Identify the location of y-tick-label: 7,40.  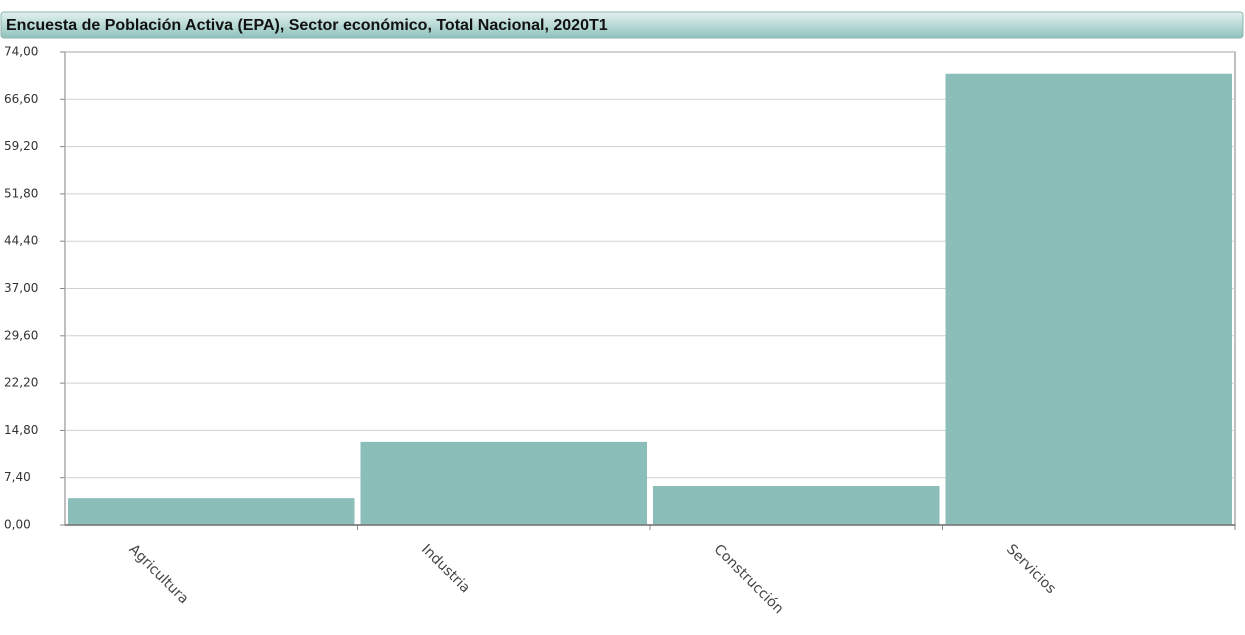
(17, 477).